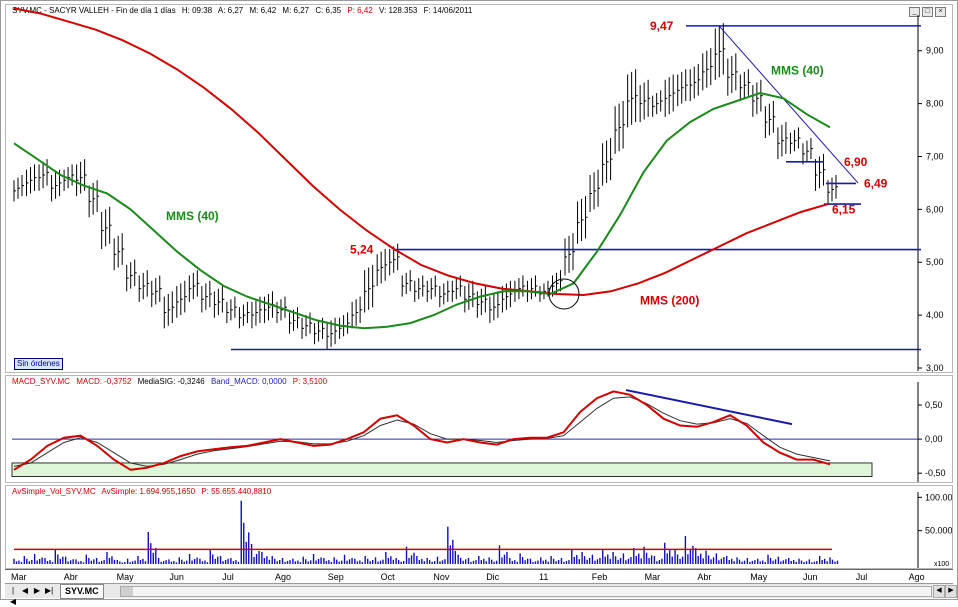 Image resolution: width=958 pixels, height=607 pixels. What do you see at coordinates (935, 156) in the screenshot?
I see `price-y-tick-label: 7,00` at bounding box center [935, 156].